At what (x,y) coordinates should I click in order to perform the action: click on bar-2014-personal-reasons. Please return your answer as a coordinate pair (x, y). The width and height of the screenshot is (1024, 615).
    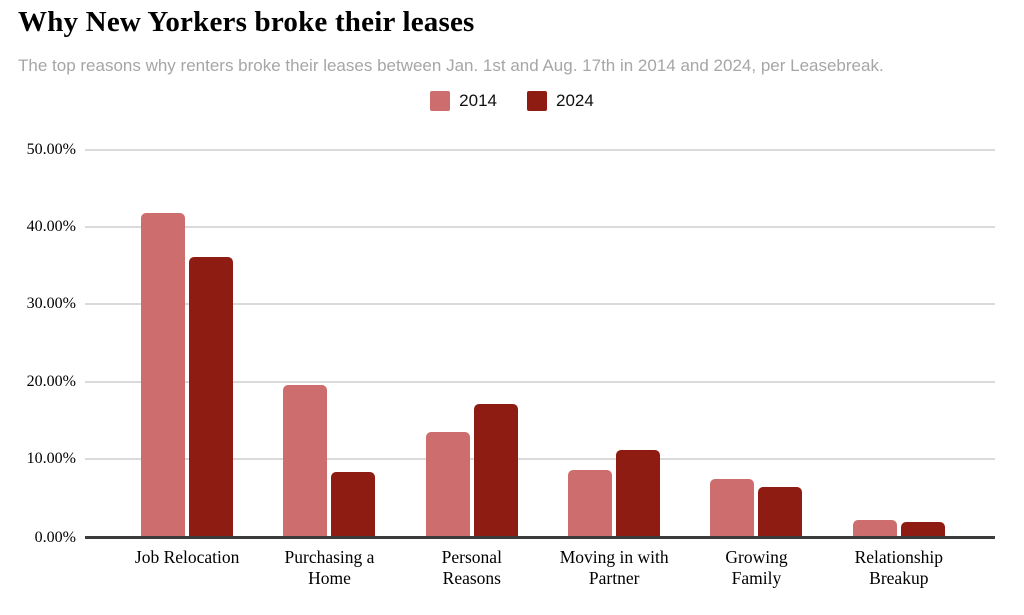
    Looking at the image, I should click on (447, 483).